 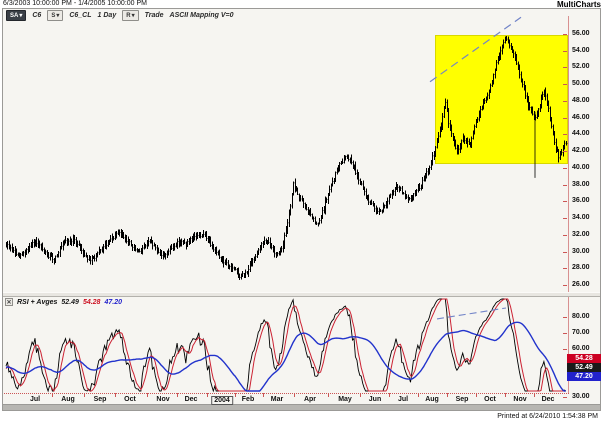 I want to click on price-axis-label: 50.00, so click(x=581, y=84).